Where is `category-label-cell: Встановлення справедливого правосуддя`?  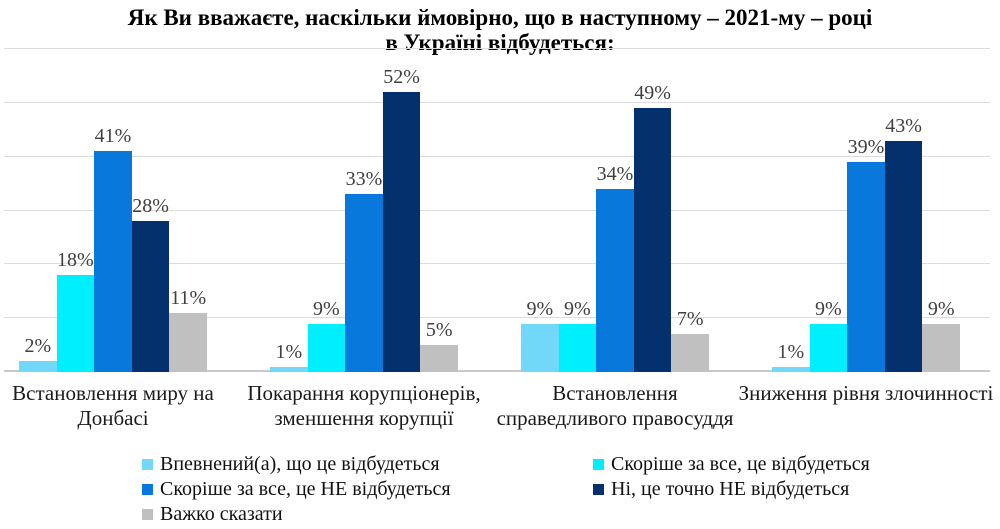
category-label-cell: Встановлення справедливого правосуддя is located at coordinates (615, 406).